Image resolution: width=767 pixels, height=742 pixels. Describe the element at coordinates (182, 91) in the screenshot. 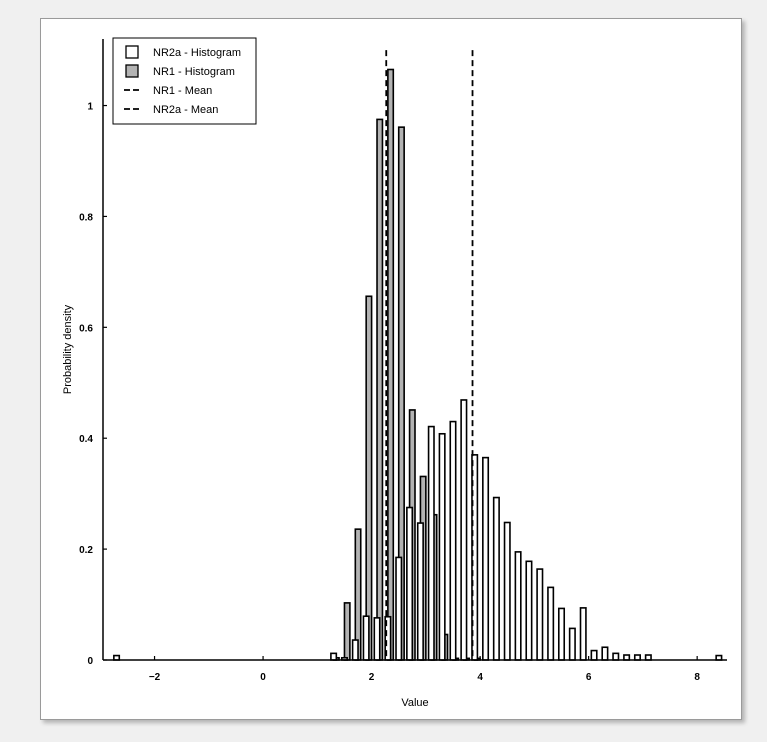

I see `legend-label: NR1 - Mean` at that location.